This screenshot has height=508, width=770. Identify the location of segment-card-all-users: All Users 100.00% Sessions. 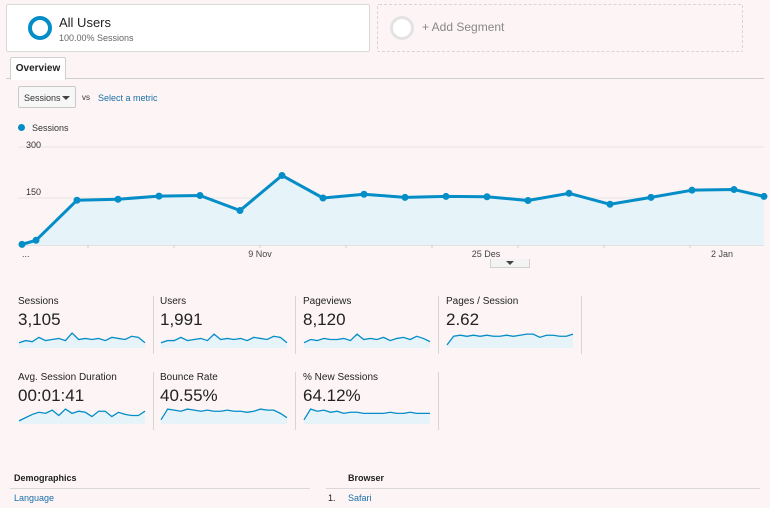
(188, 28).